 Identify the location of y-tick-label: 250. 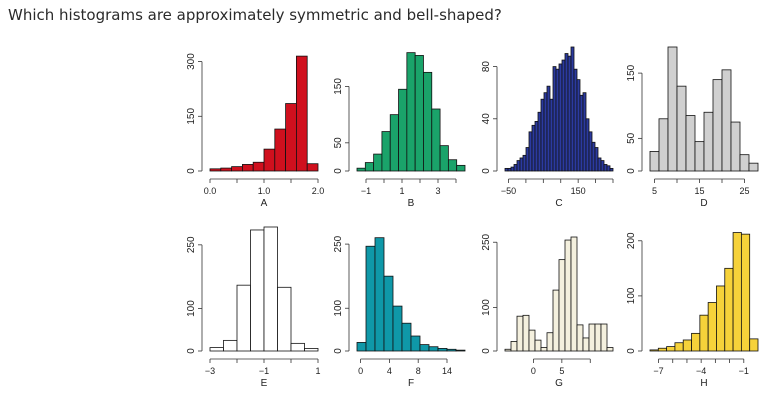
(191, 244).